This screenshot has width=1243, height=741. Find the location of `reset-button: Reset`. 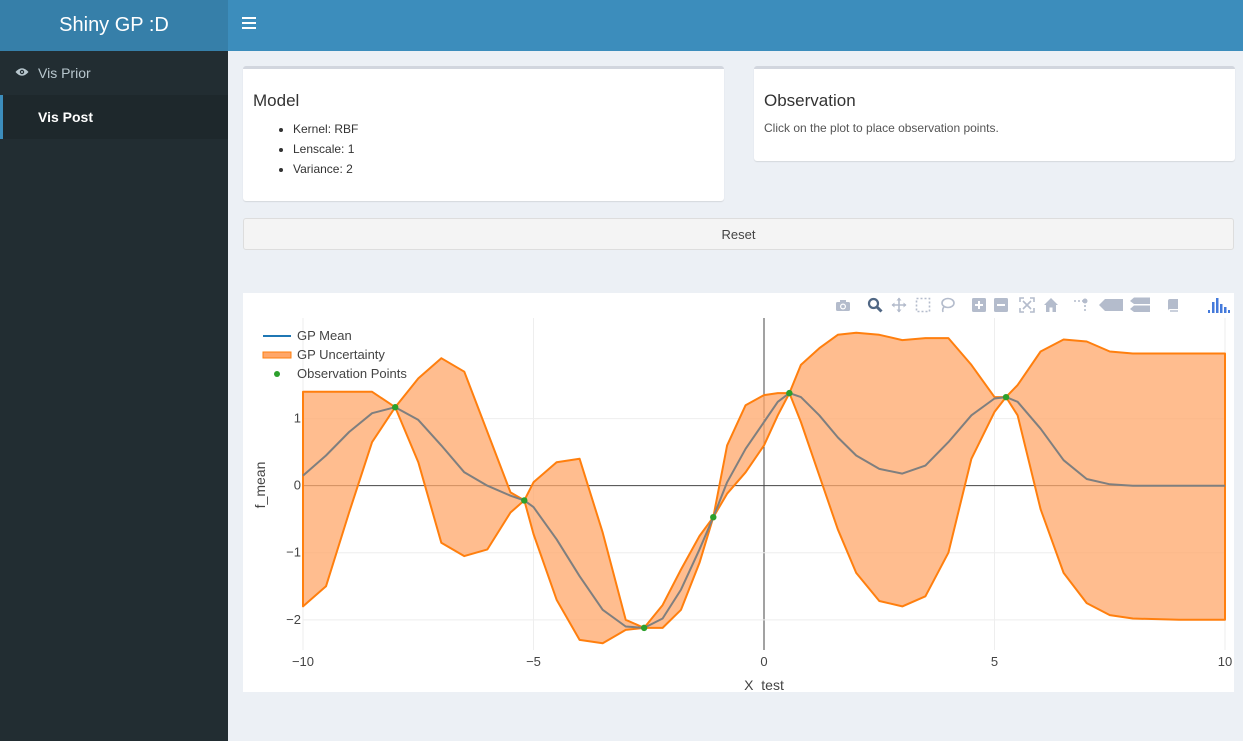

reset-button: Reset is located at coordinates (738, 234).